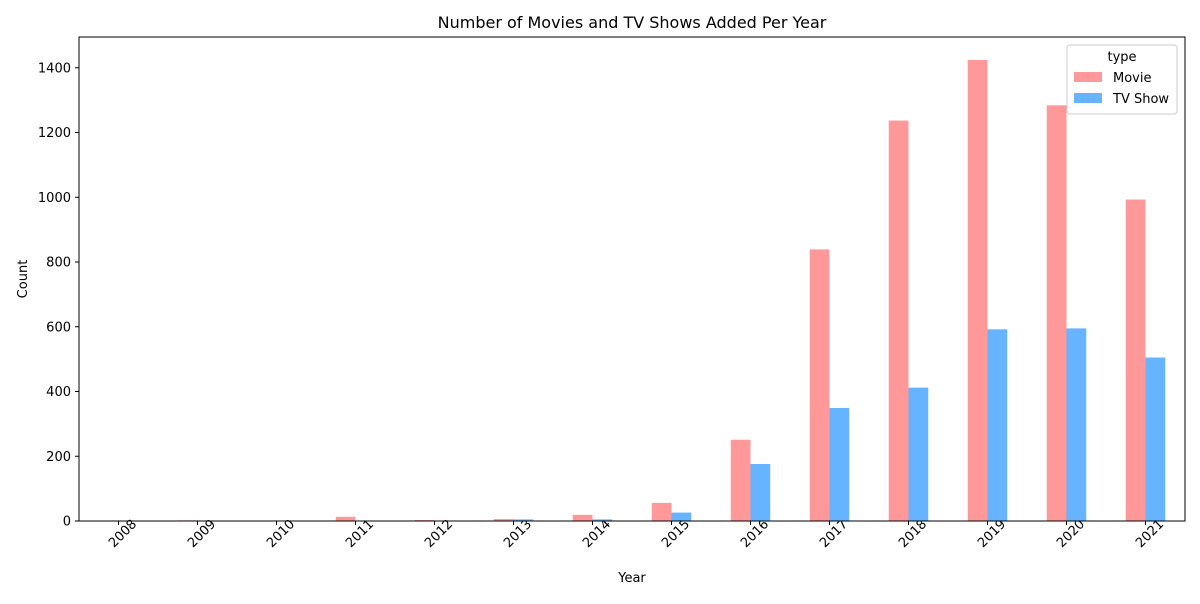 The height and width of the screenshot is (604, 1200). I want to click on bar-movie-2021, so click(1136, 360).